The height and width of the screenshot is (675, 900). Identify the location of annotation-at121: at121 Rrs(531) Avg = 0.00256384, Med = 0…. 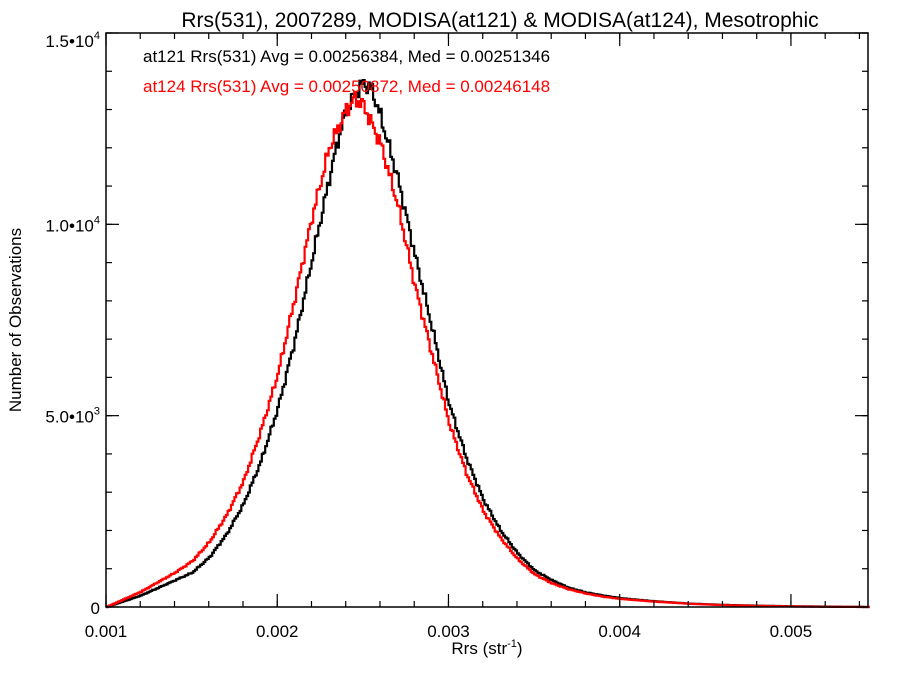
(346, 56).